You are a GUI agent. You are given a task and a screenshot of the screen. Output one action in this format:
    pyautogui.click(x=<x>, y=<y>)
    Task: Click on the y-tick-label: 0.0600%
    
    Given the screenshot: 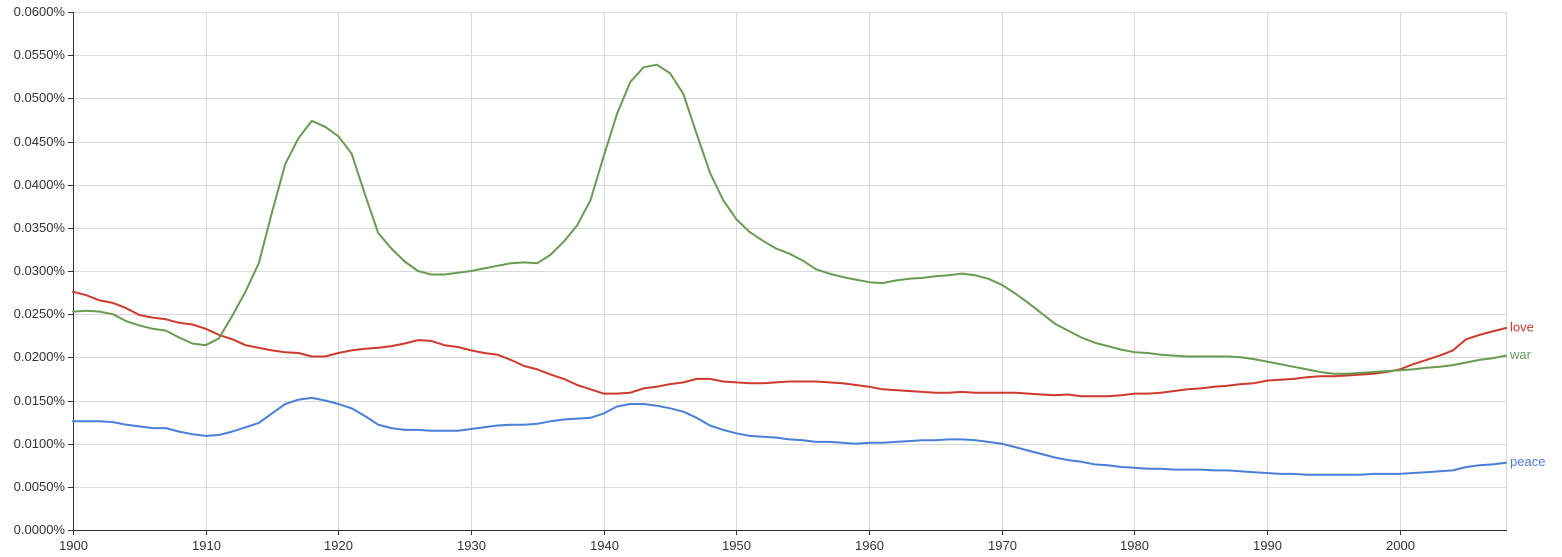 What is the action you would take?
    pyautogui.click(x=40, y=11)
    